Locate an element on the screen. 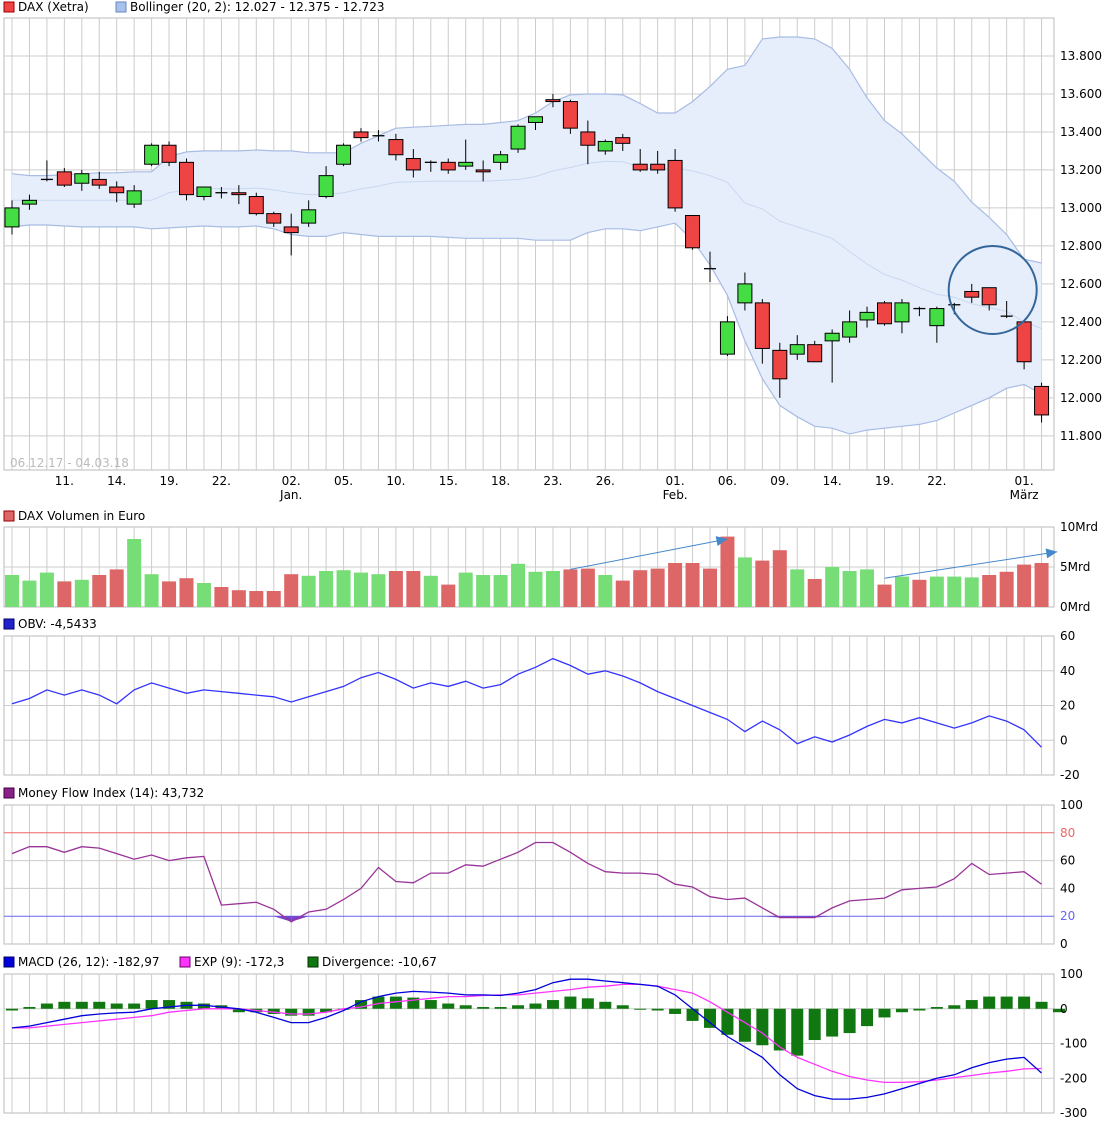 The image size is (1104, 1125). mfi-y-axis: 100 80 60 40 20 0 is located at coordinates (1071, 874).